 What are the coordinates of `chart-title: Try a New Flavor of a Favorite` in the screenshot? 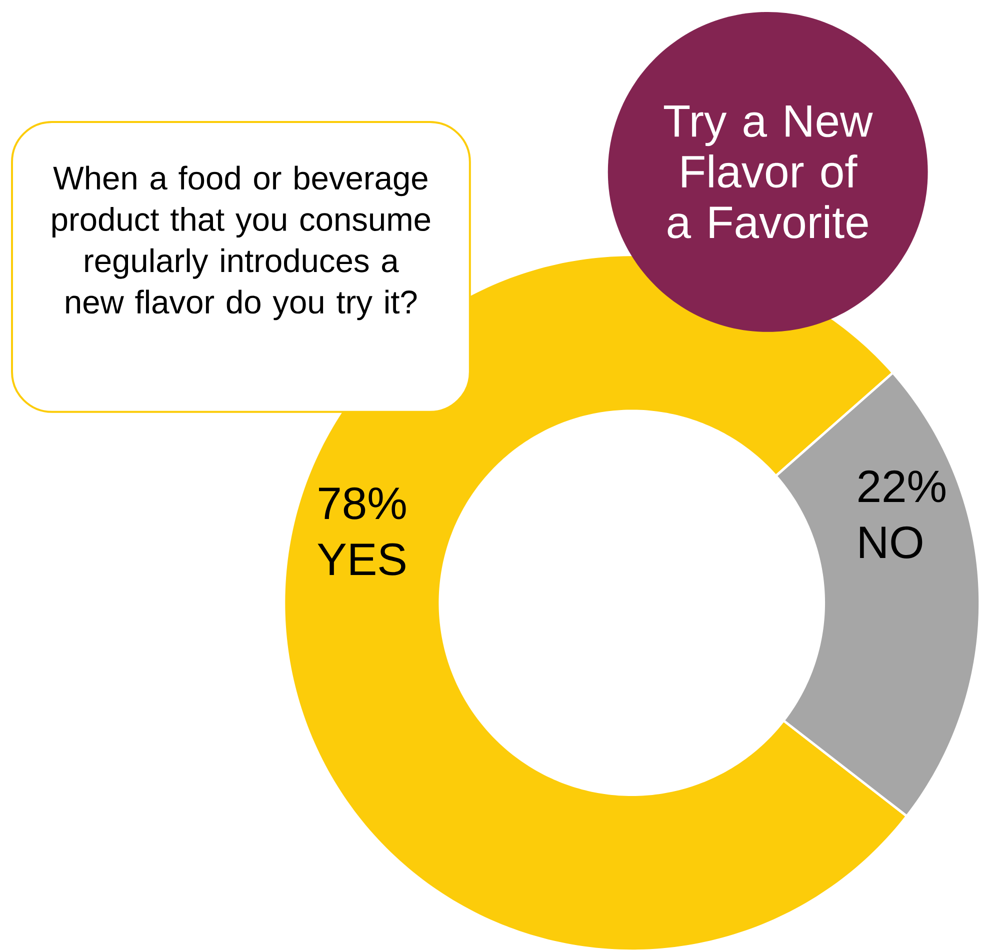 It's located at (768, 171).